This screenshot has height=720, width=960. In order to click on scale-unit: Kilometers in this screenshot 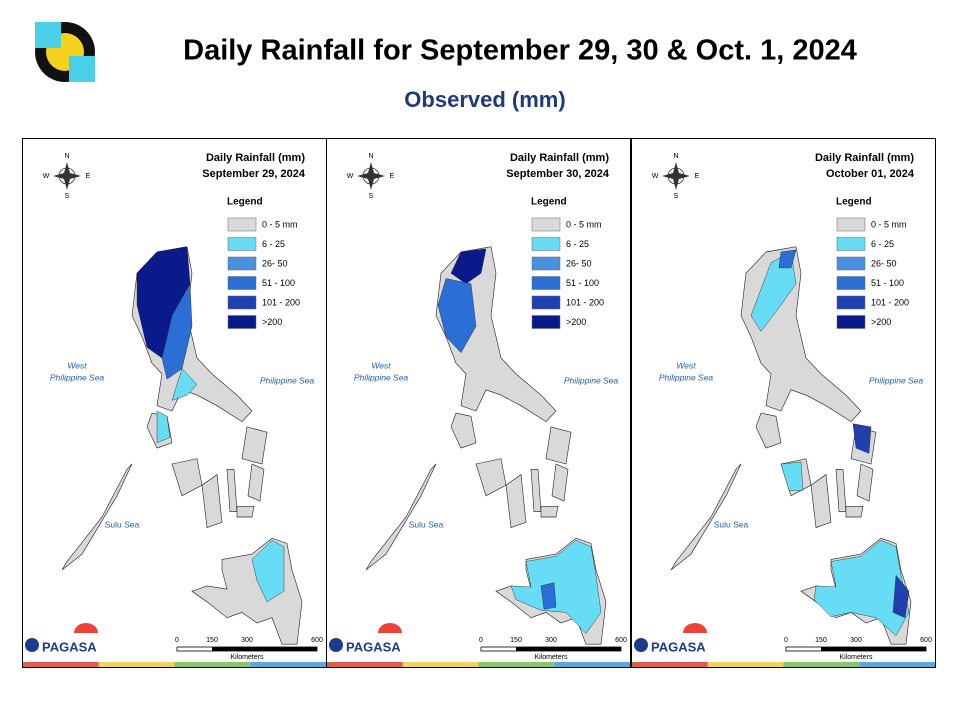, I will do `click(247, 657)`.